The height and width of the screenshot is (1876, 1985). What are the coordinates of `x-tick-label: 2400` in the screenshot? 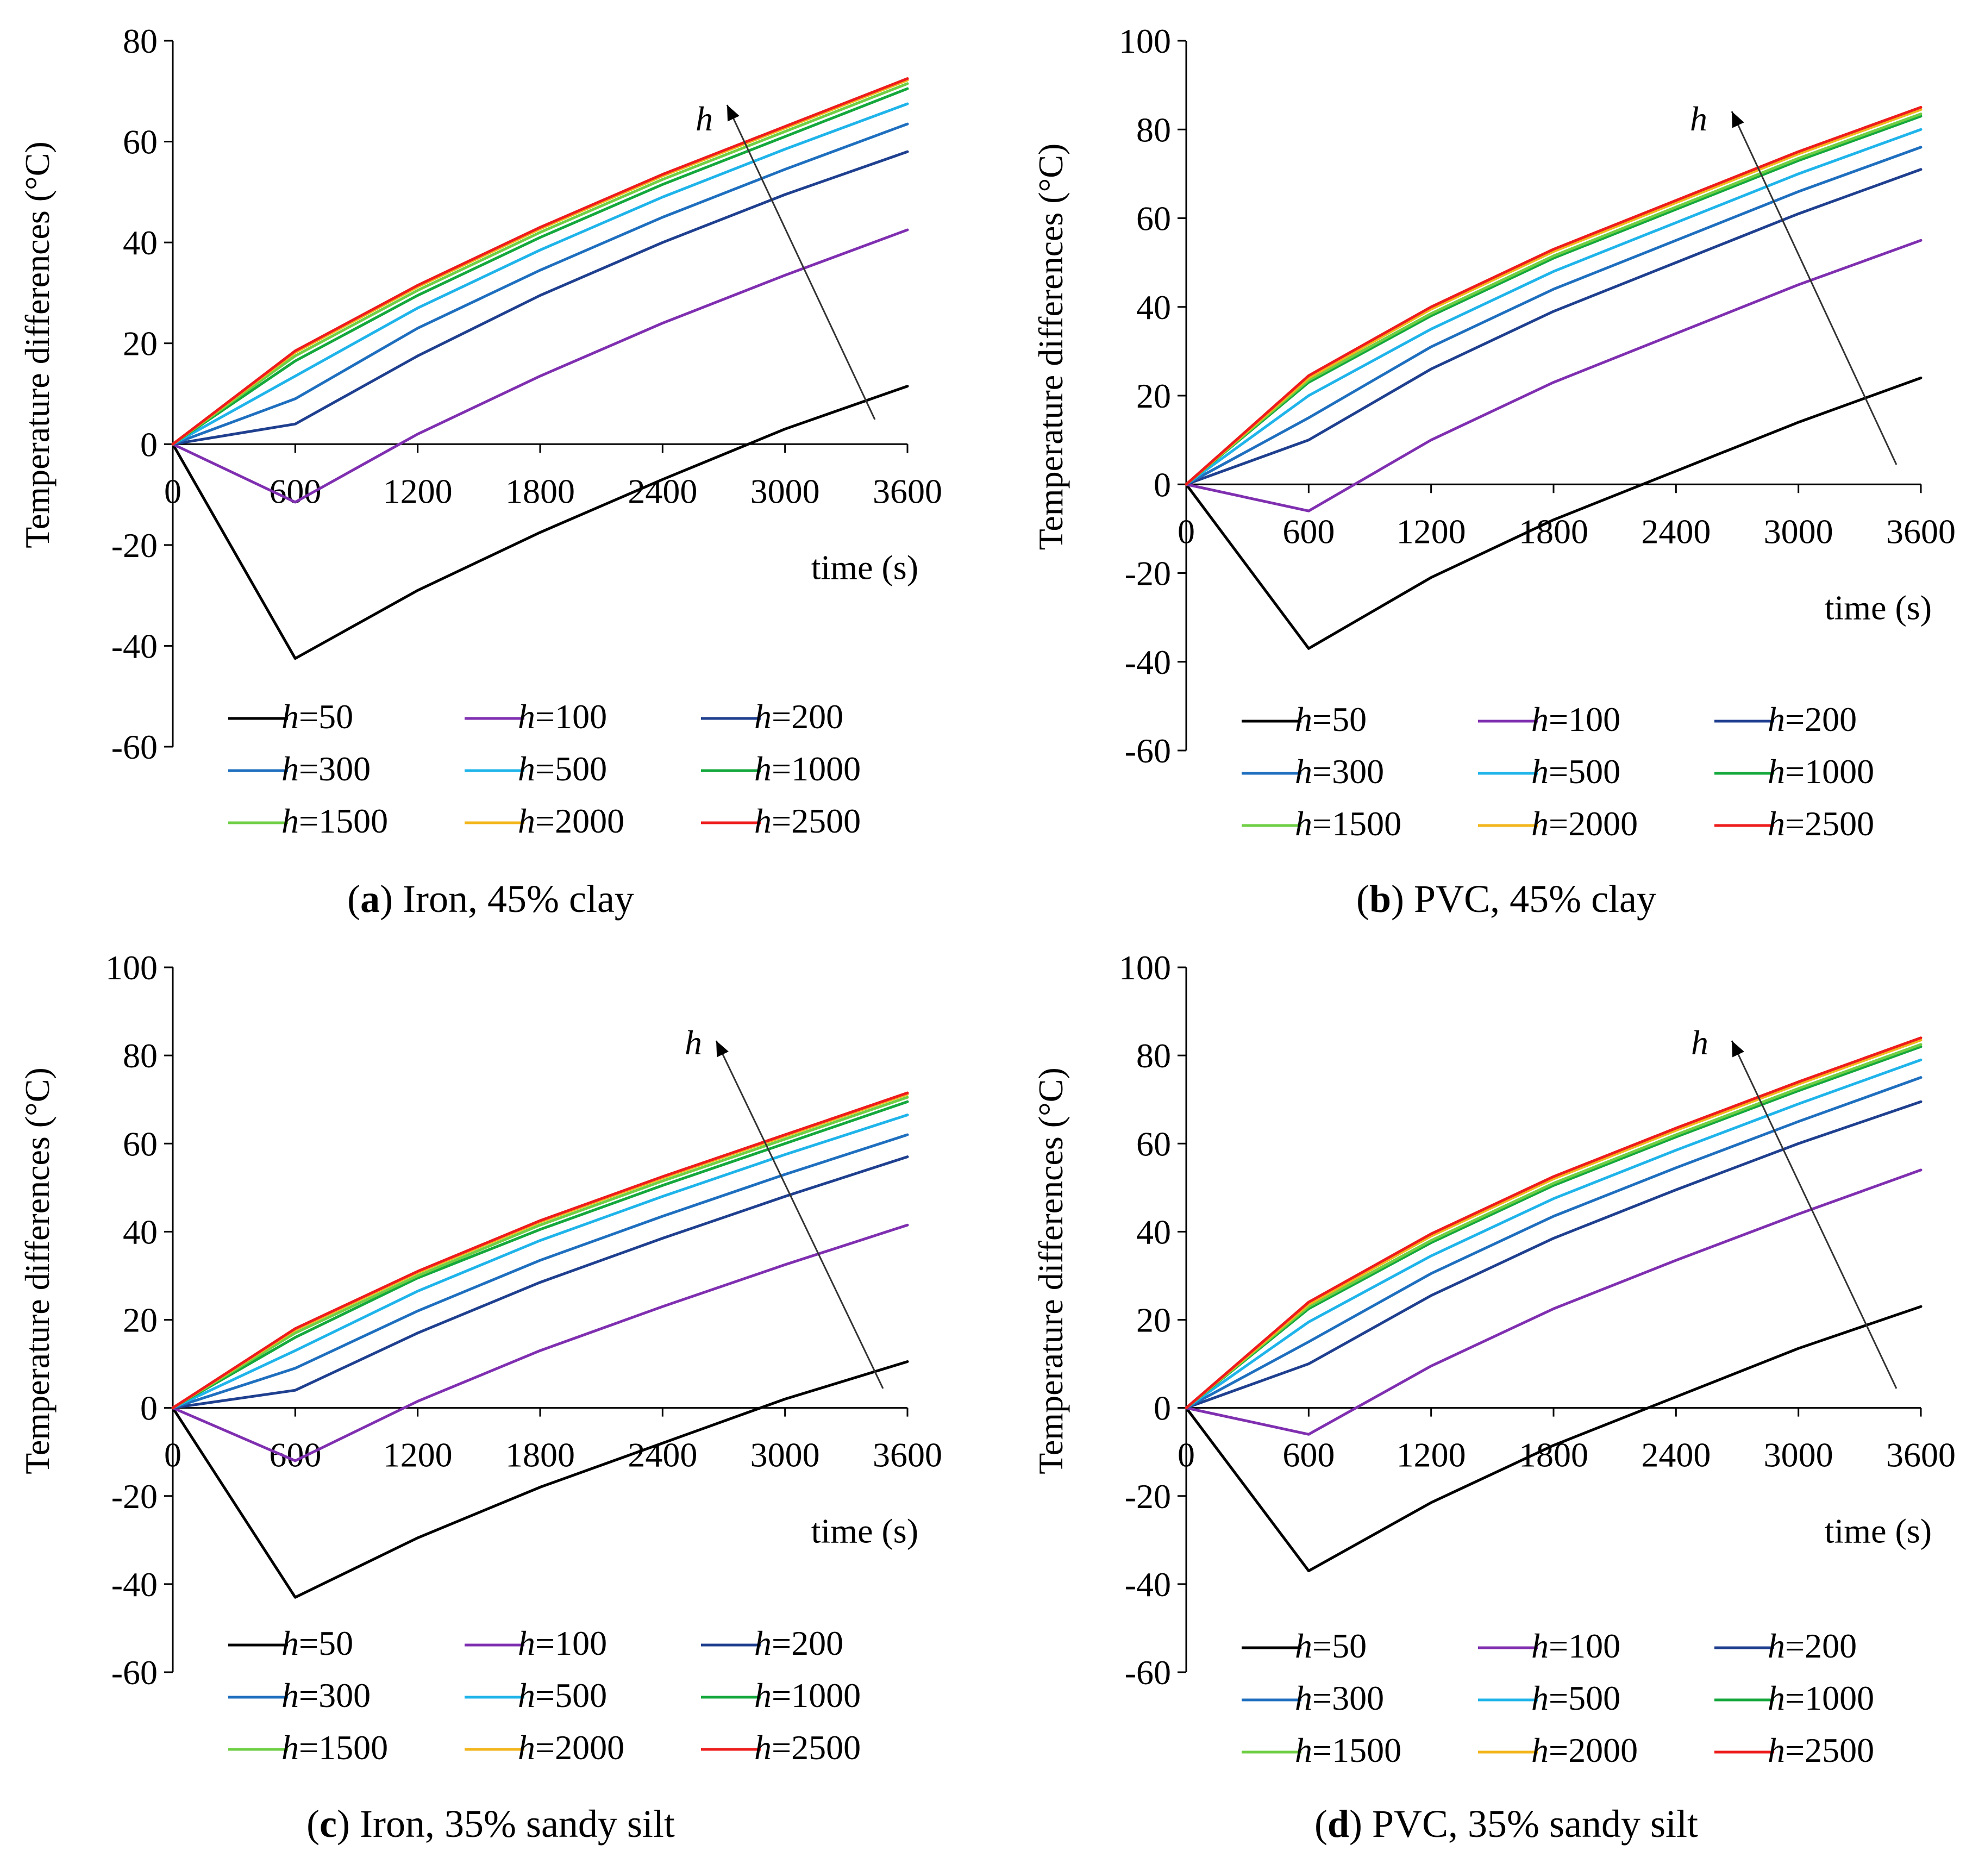 It's located at (662, 1455).